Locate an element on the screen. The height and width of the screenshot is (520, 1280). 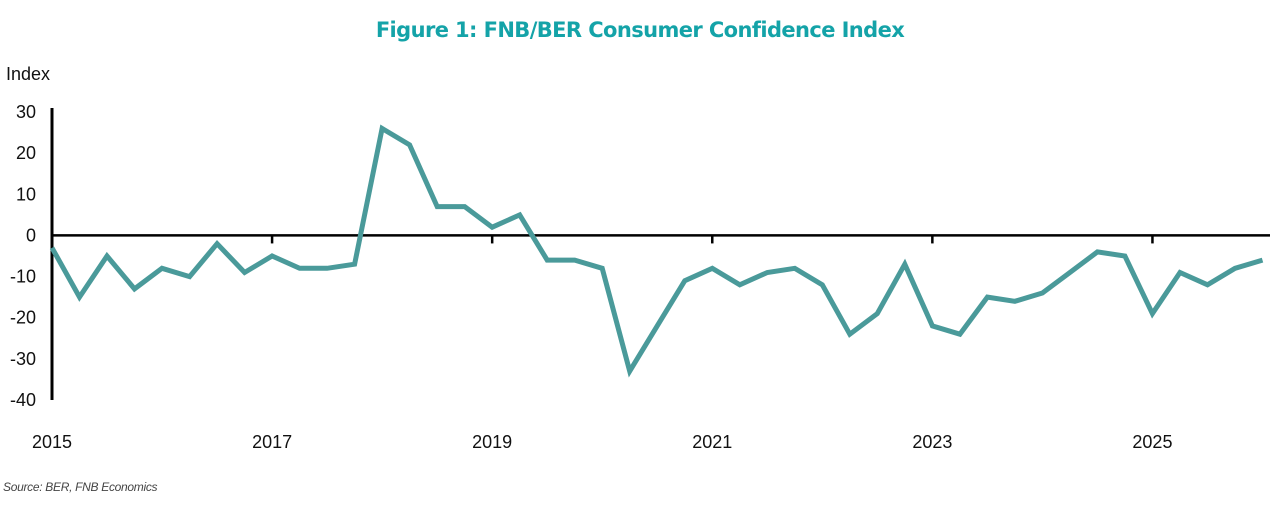
y-tick-label: 0 is located at coordinates (31, 235).